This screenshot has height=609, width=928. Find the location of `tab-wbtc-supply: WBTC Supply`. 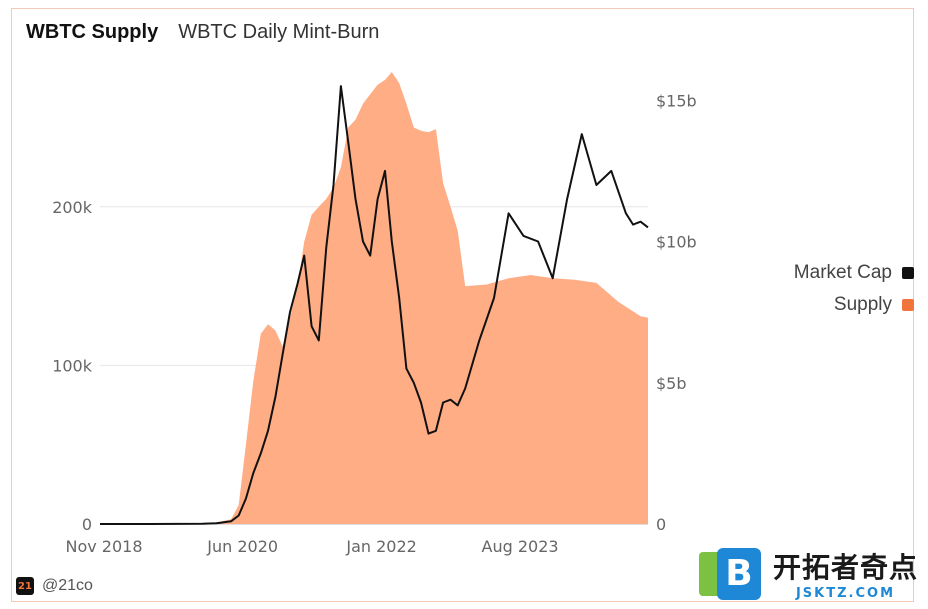

tab-wbtc-supply: WBTC Supply is located at coordinates (92, 32).